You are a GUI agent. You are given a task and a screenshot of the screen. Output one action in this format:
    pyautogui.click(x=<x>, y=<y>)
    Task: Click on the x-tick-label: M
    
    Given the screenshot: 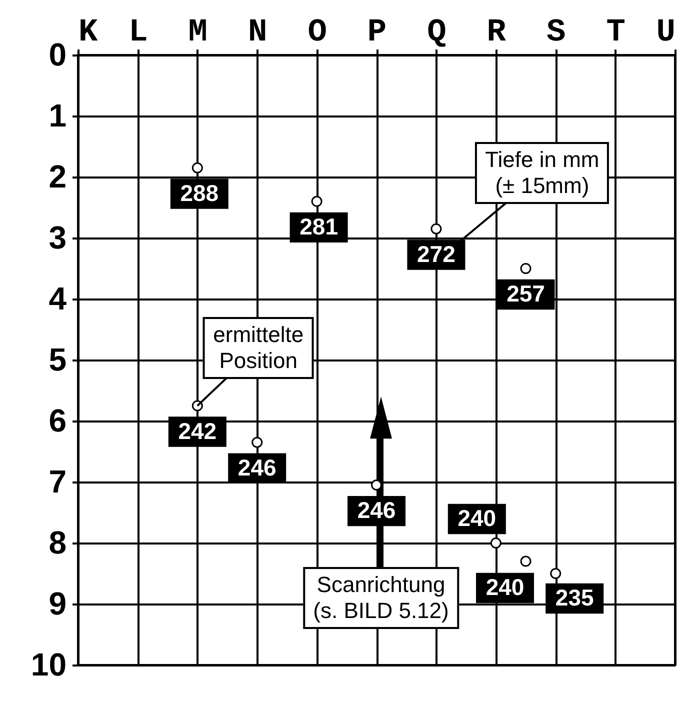 What is the action you would take?
    pyautogui.click(x=198, y=32)
    